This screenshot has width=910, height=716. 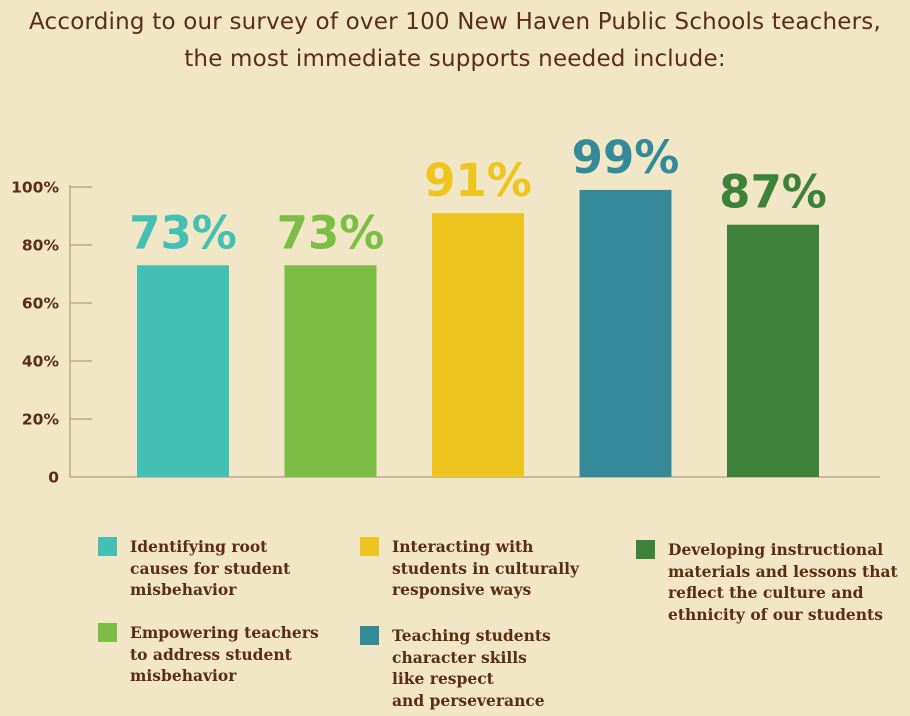 What do you see at coordinates (41, 304) in the screenshot?
I see `y-tick-label: 60%` at bounding box center [41, 304].